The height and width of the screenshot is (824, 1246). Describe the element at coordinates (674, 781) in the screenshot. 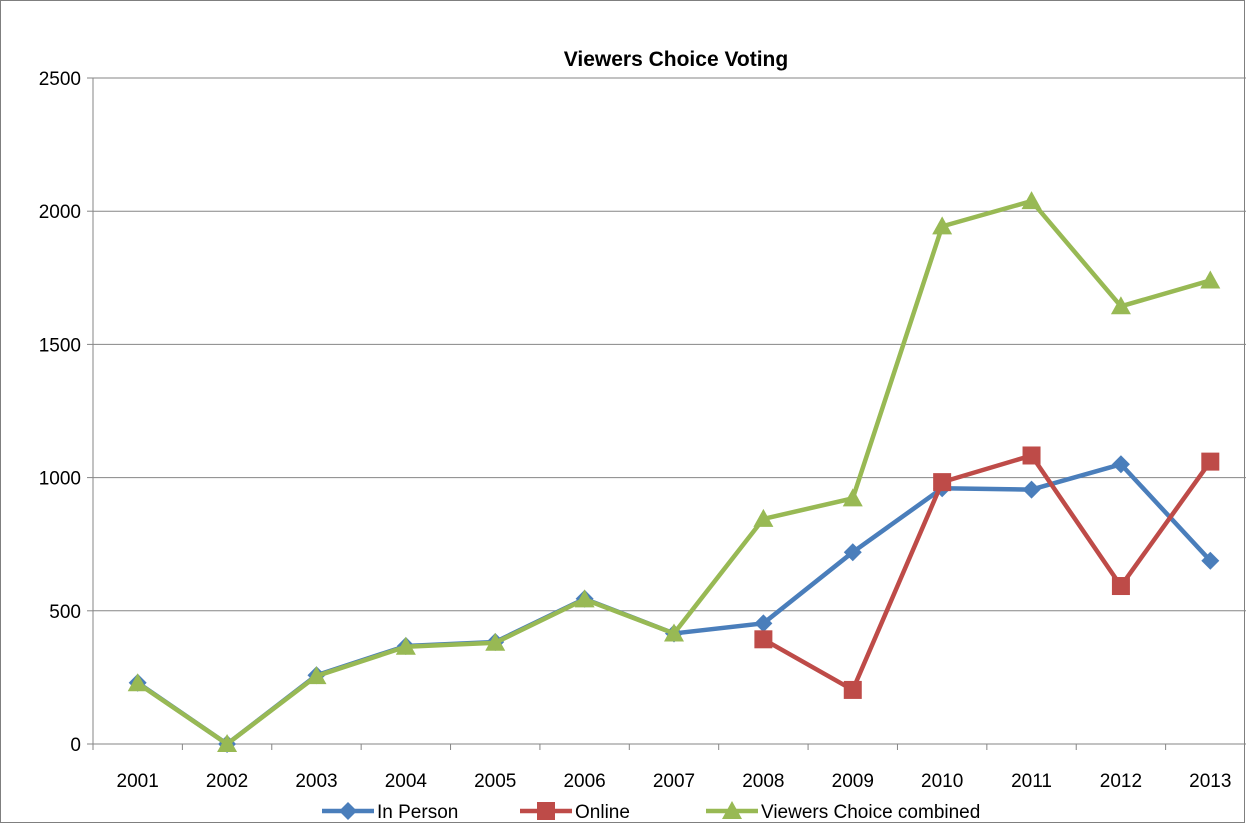

I see `x-tick-label: 2007` at that location.